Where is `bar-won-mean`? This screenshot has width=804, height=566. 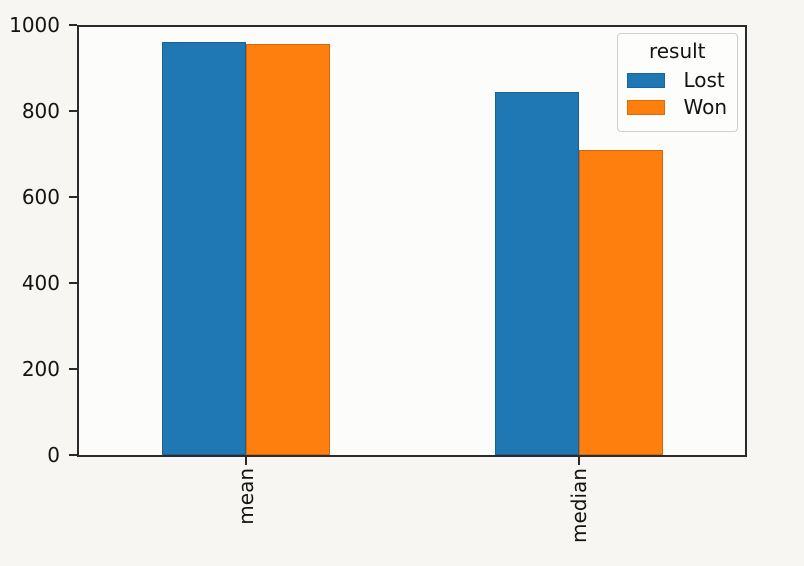 bar-won-mean is located at coordinates (288, 249).